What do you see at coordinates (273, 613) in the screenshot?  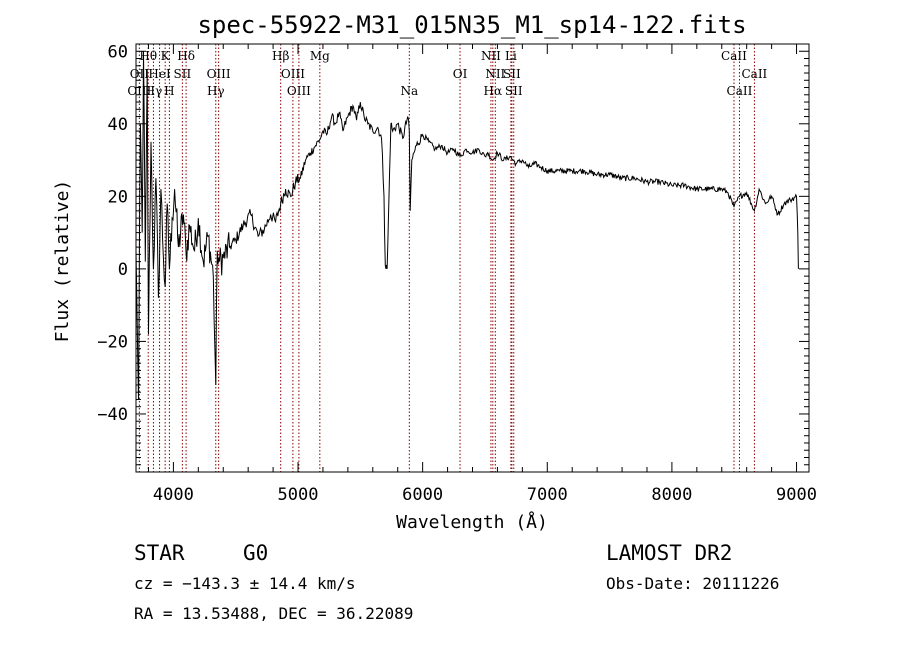 I see `sky-coordinates: RA = 13.53488, DEC = 36.22089` at bounding box center [273, 613].